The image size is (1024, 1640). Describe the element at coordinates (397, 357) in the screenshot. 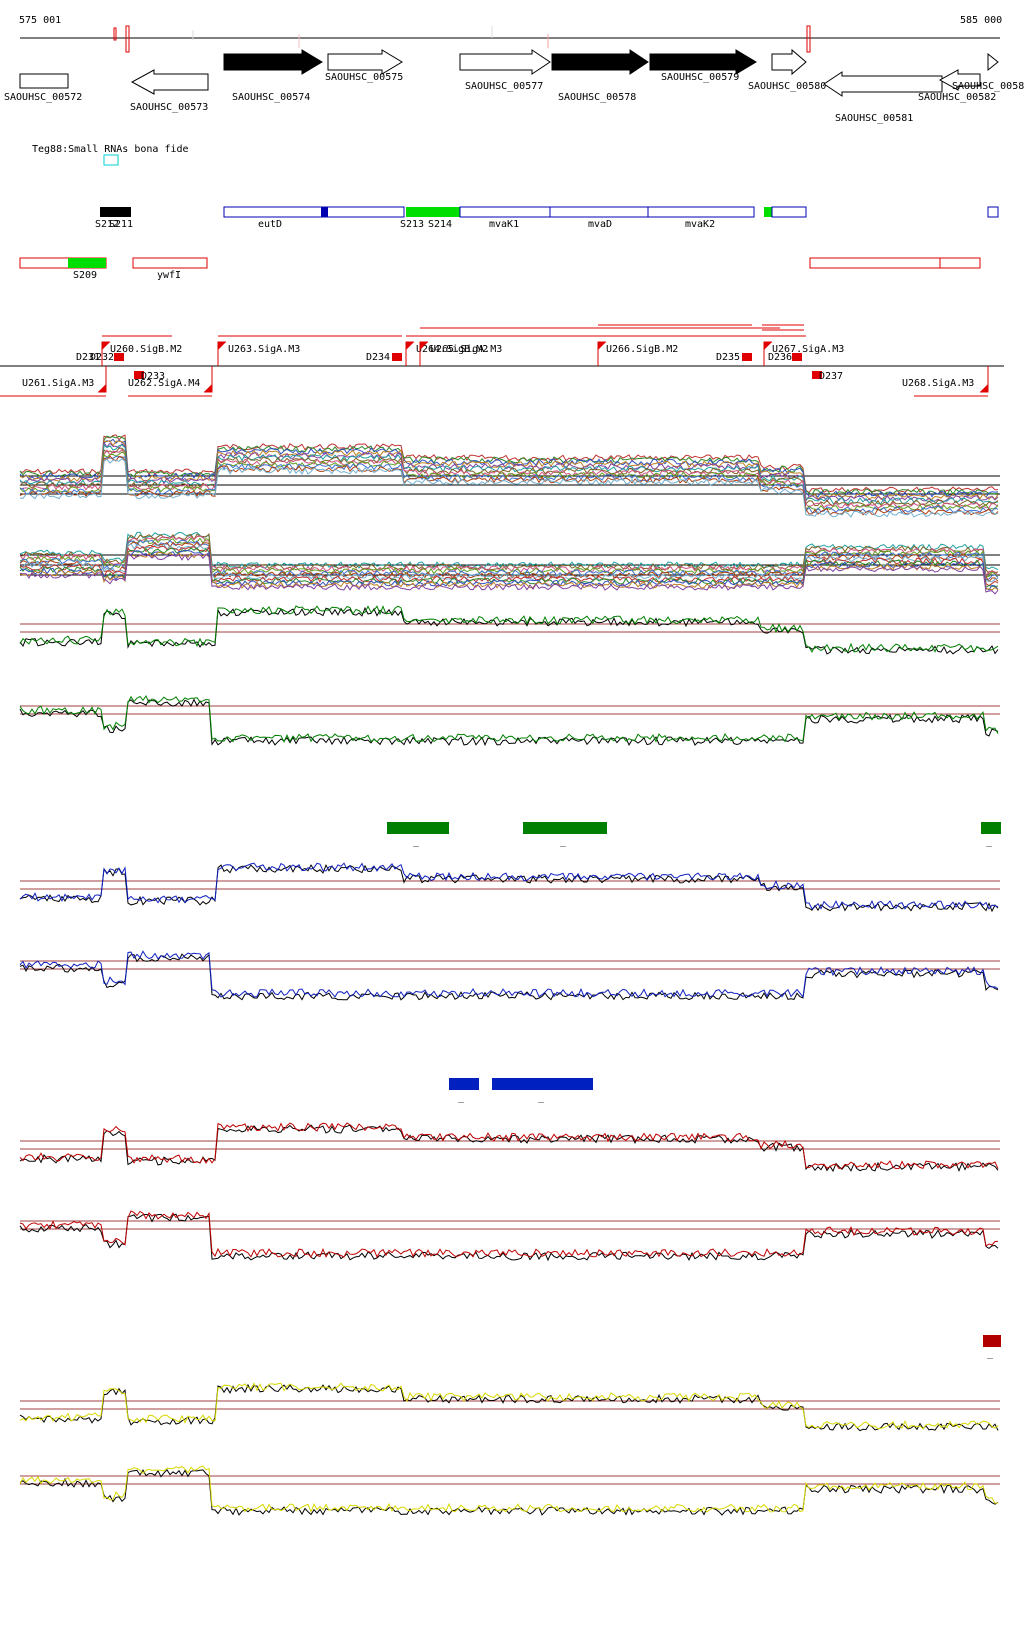

I see `marker-d234` at that location.